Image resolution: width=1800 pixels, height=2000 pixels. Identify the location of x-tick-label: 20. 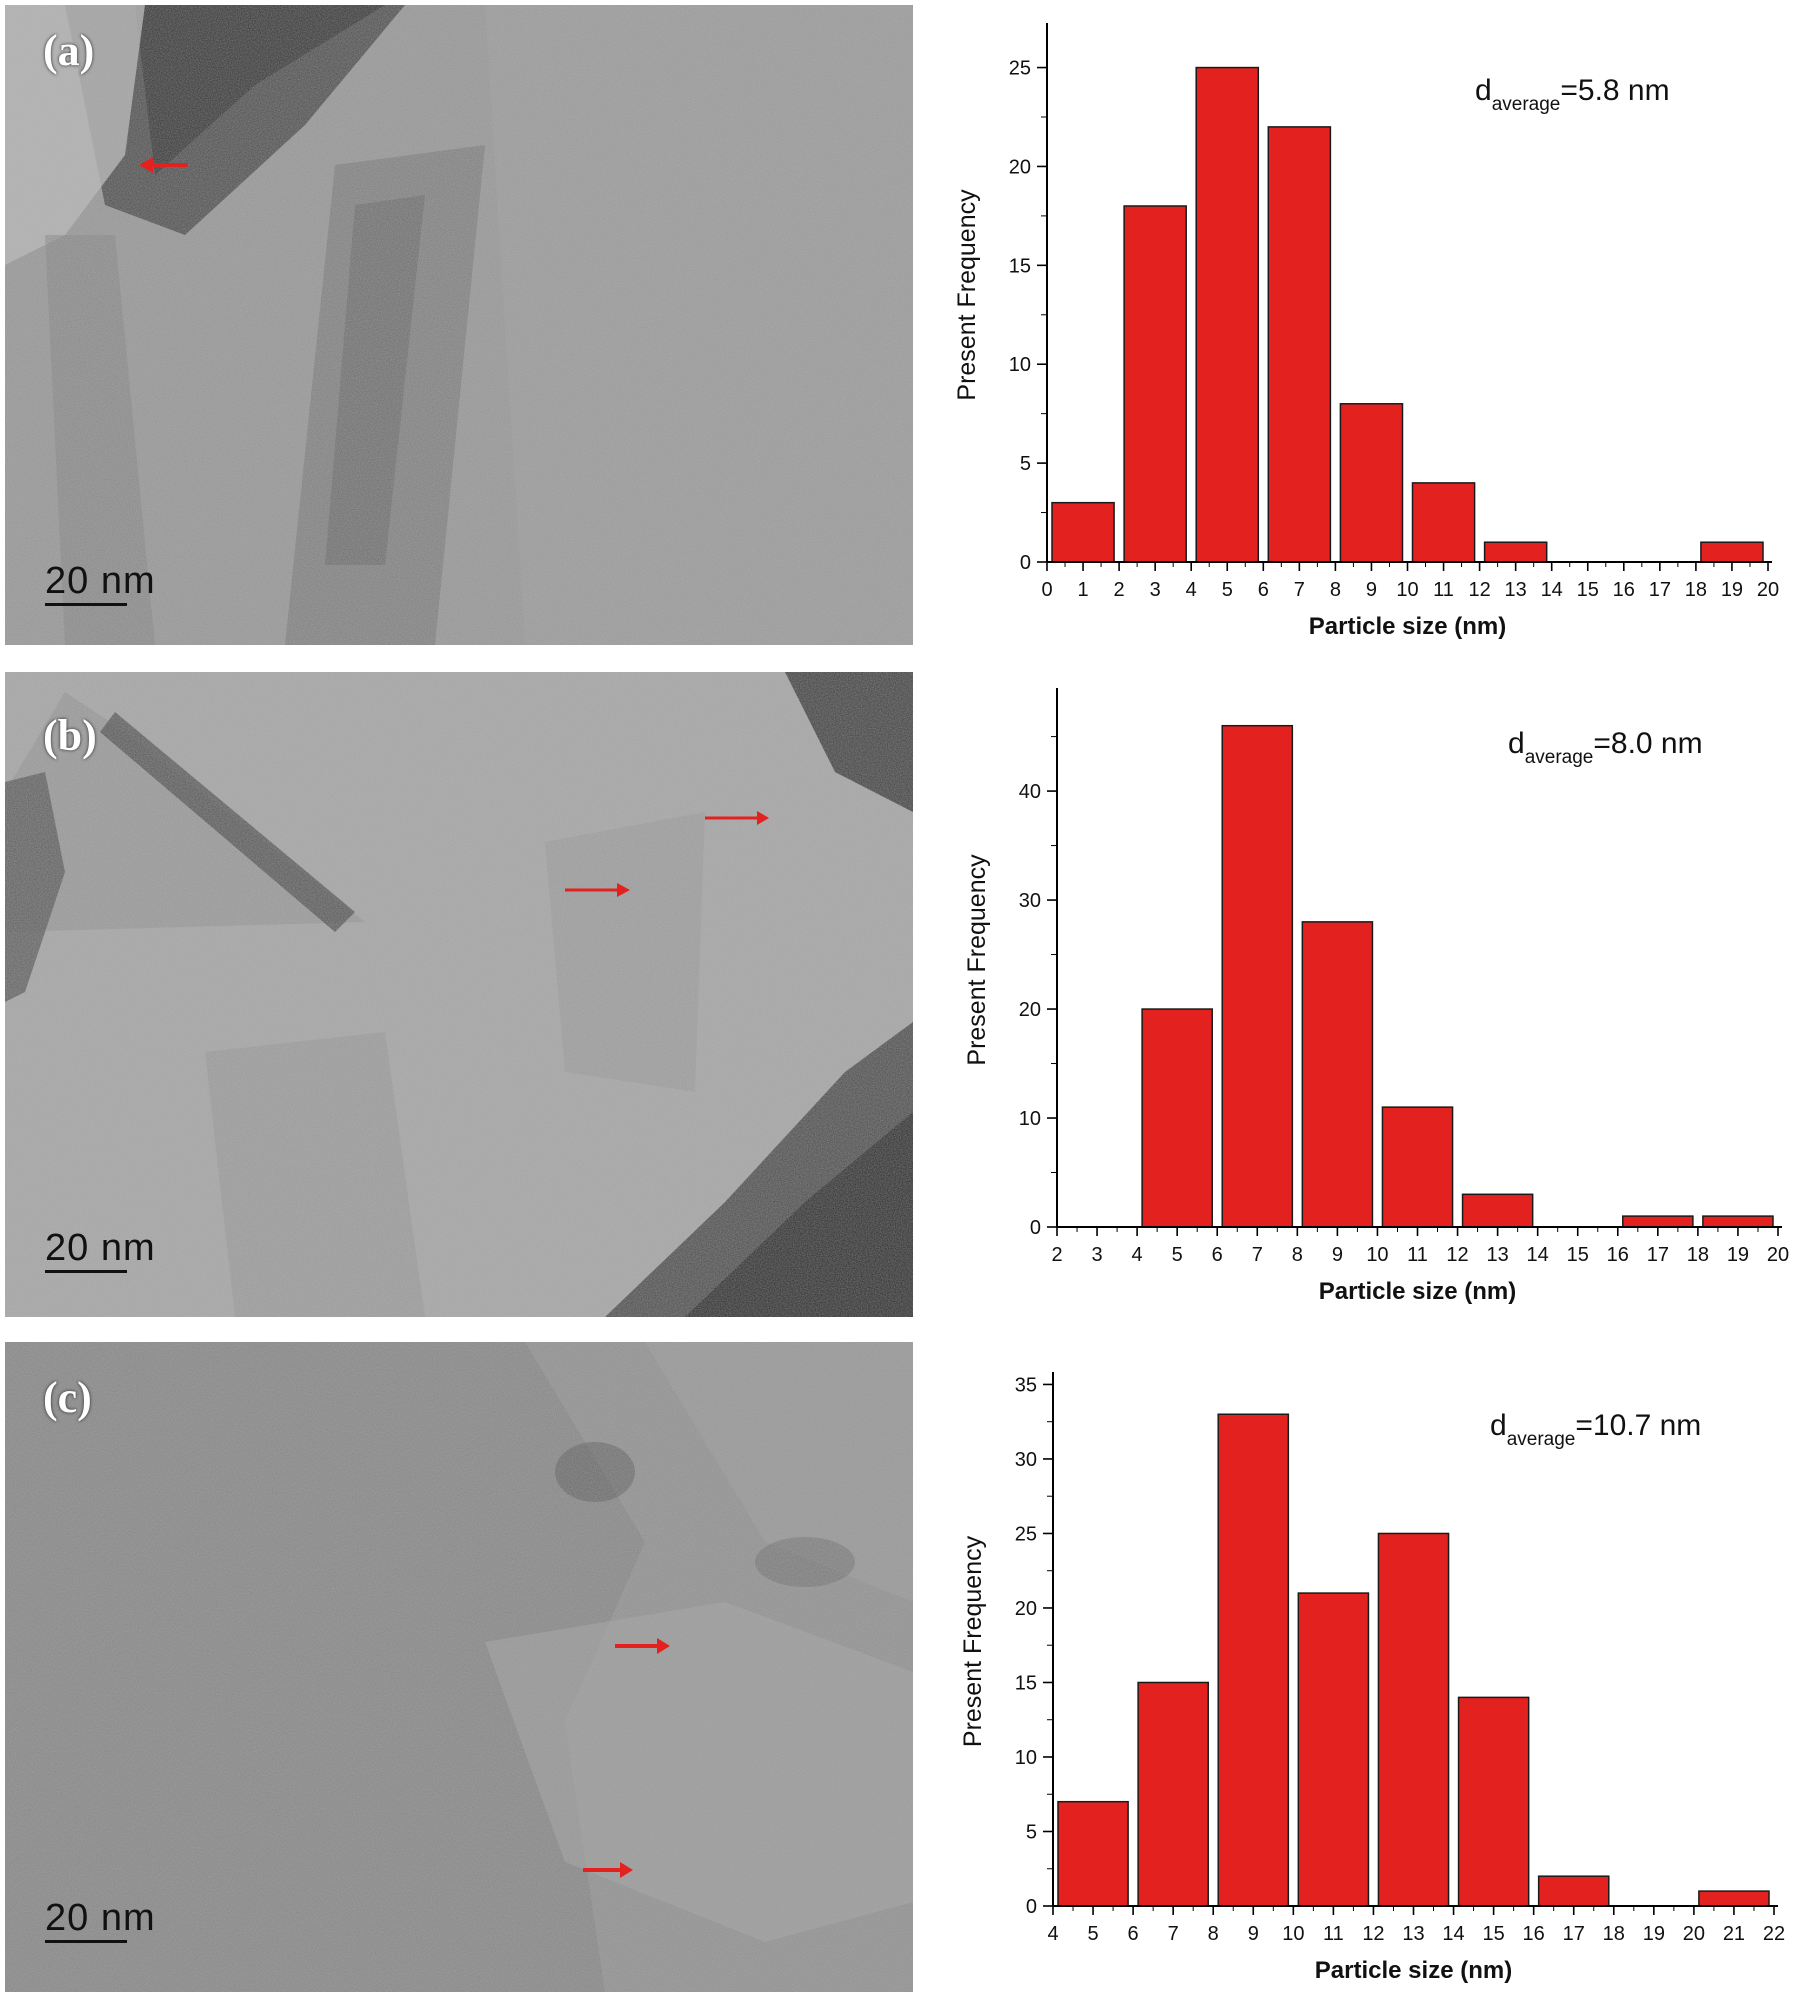
(1694, 1934).